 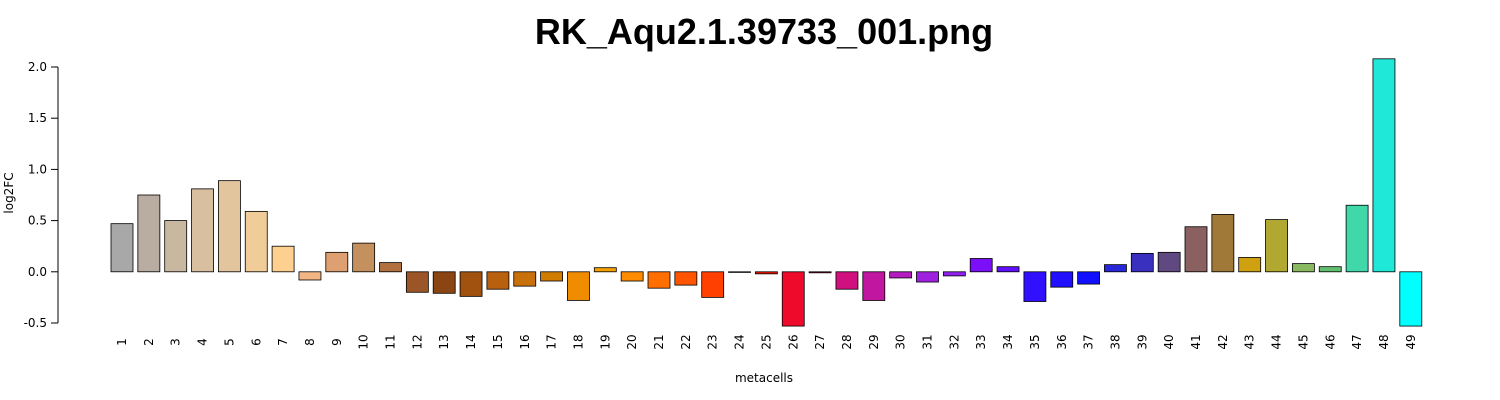 I want to click on x-tick-label: 38, so click(x=1115, y=341).